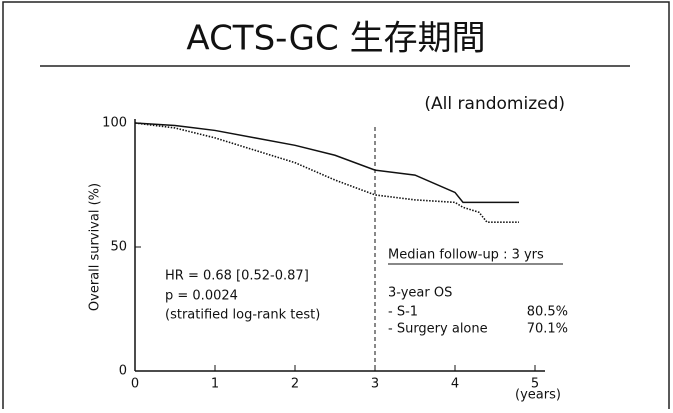 The width and height of the screenshot is (673, 413). I want to click on os-value: 80.5%, so click(547, 312).